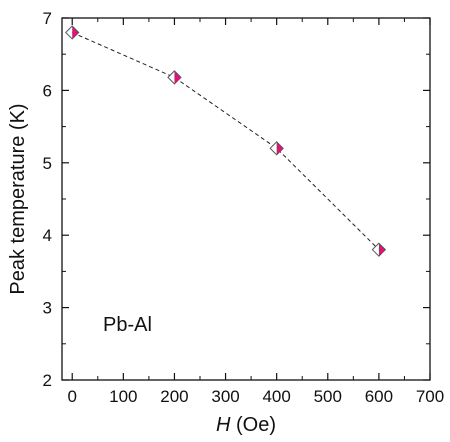  Describe the element at coordinates (47, 163) in the screenshot. I see `y-tick-label: 5` at that location.